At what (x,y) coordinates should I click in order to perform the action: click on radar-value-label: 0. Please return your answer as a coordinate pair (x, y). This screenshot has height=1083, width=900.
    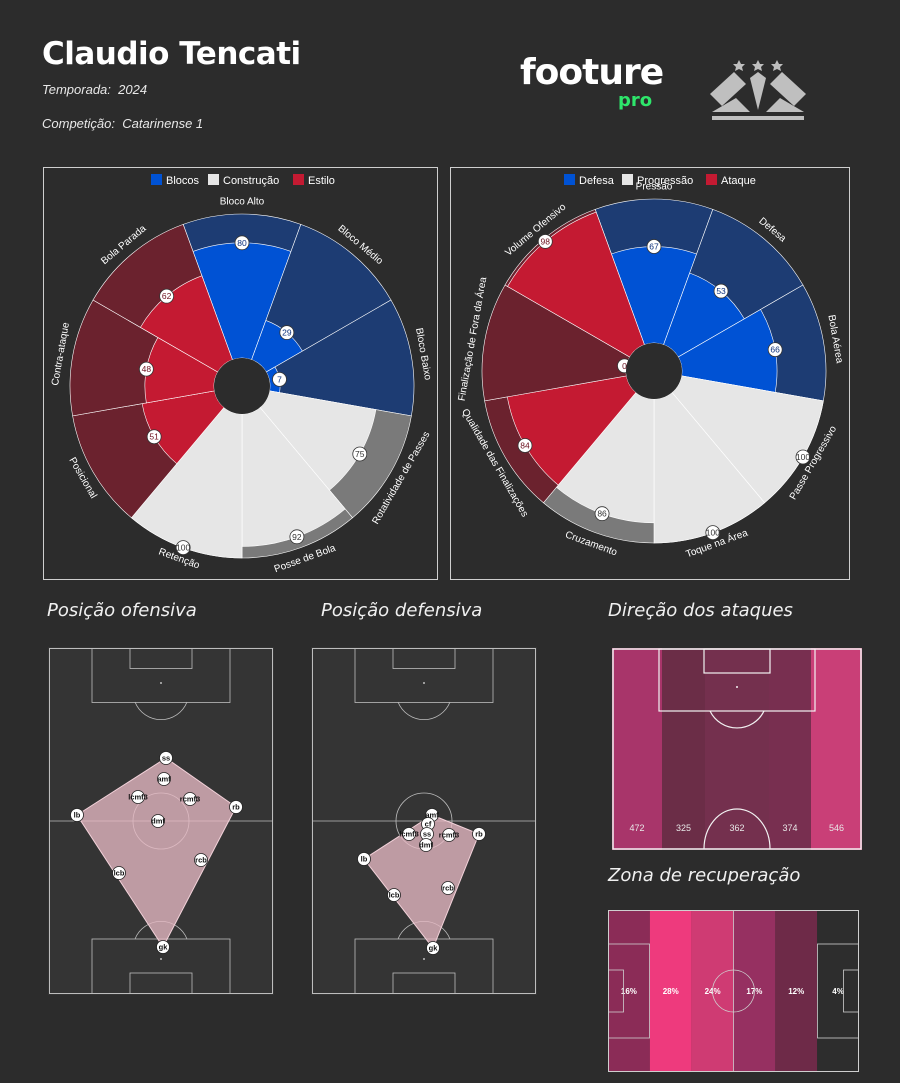
    Looking at the image, I should click on (624, 366).